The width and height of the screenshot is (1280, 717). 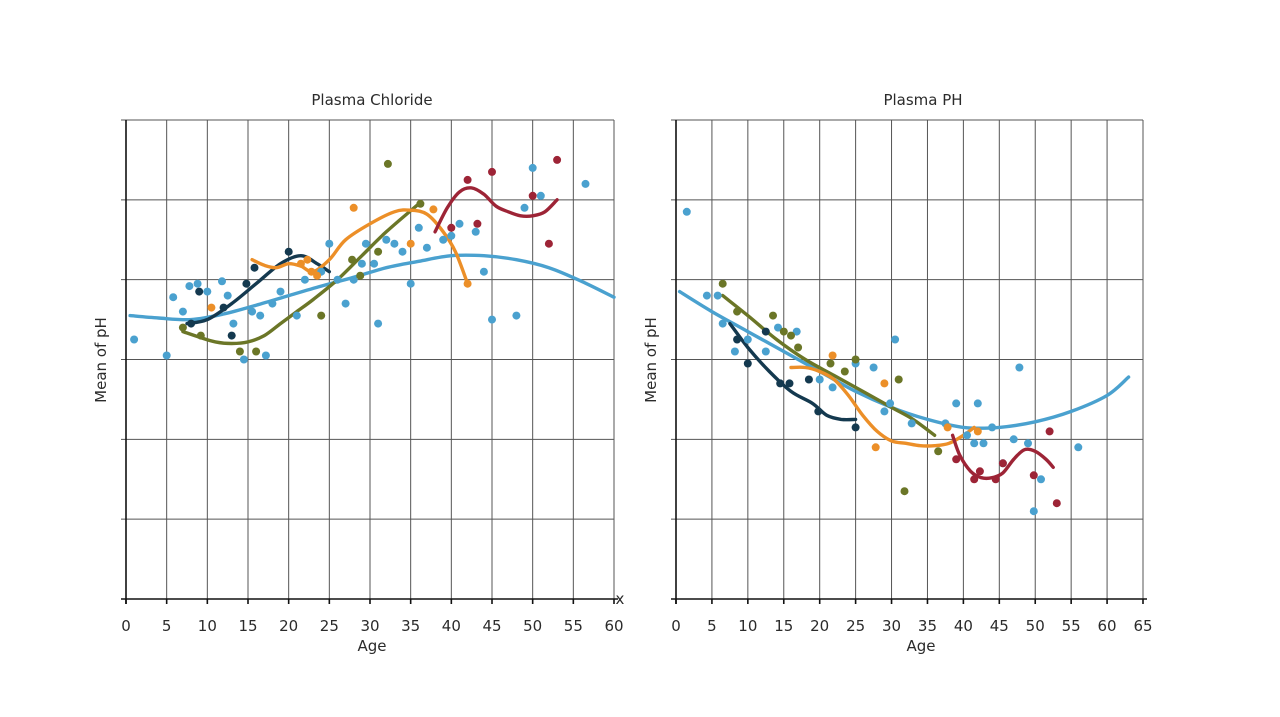 What do you see at coordinates (369, 626) in the screenshot?
I see `x-tick-label: 30` at bounding box center [369, 626].